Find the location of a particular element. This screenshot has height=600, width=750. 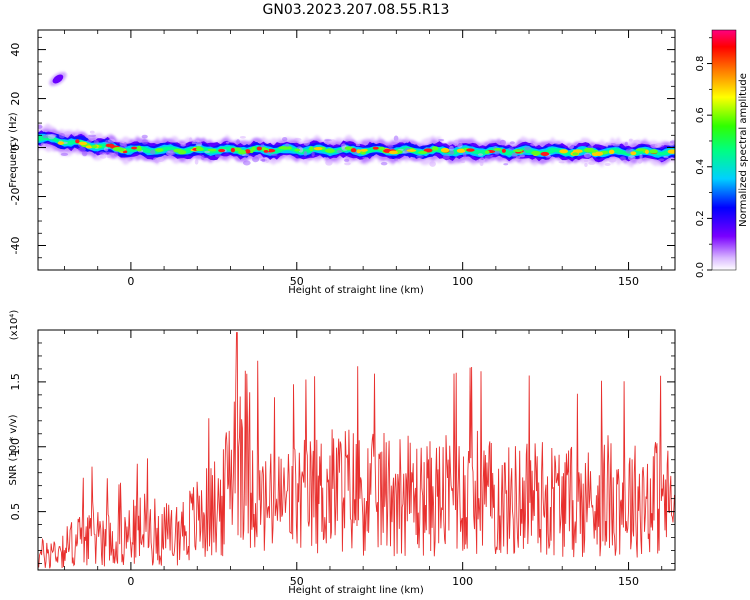

colorbar-tick-label: 0.0 is located at coordinates (700, 270).